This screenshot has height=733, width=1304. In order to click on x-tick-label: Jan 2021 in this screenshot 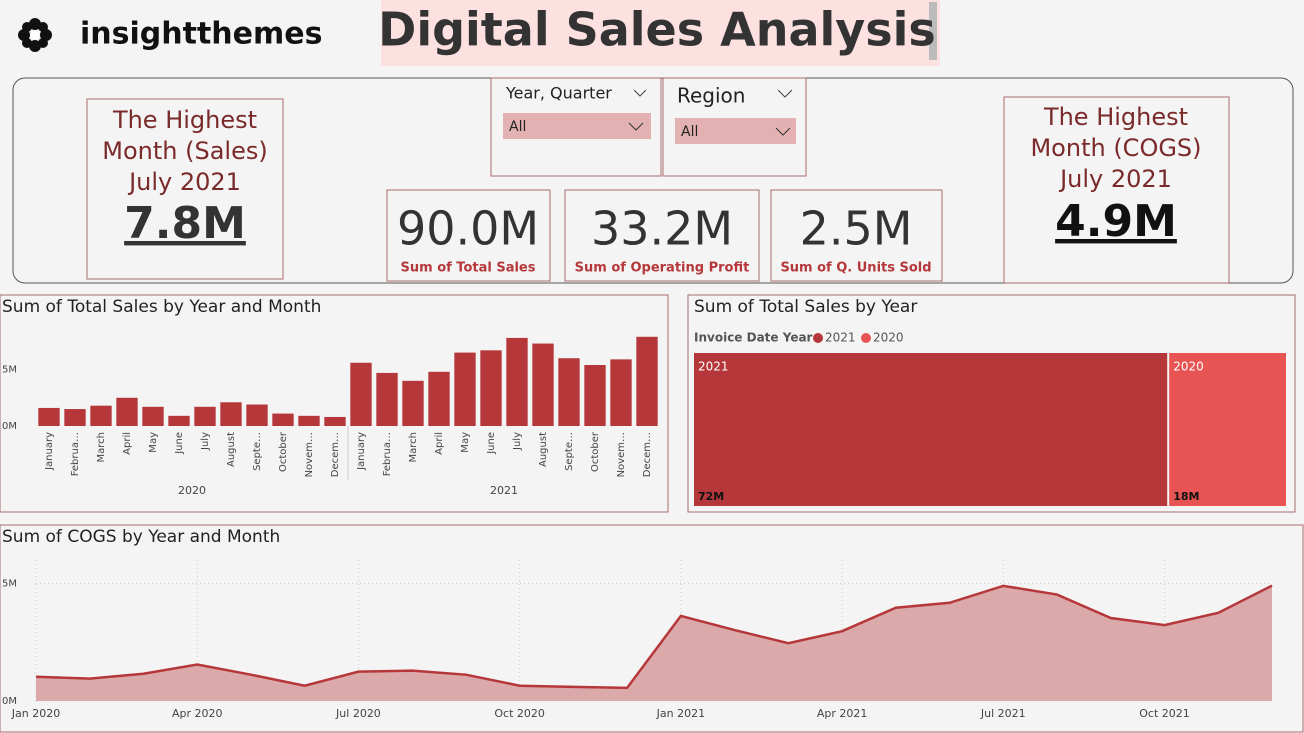, I will do `click(680, 713)`.